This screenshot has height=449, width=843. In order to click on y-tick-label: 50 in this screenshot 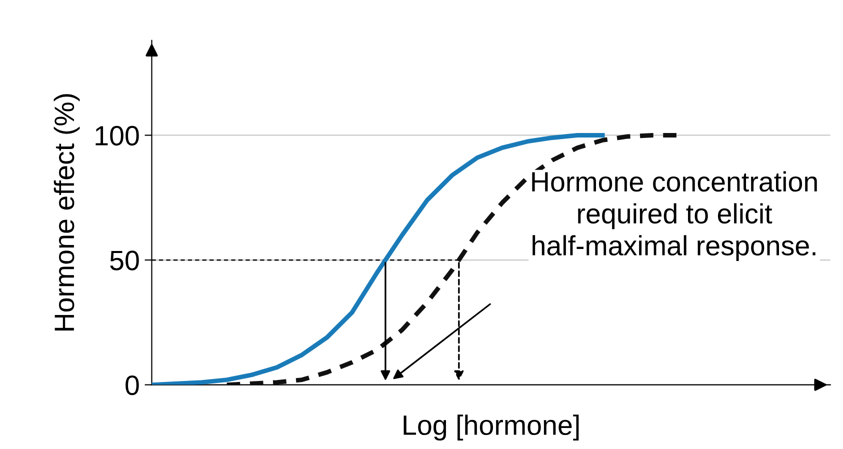, I will do `click(124, 260)`.